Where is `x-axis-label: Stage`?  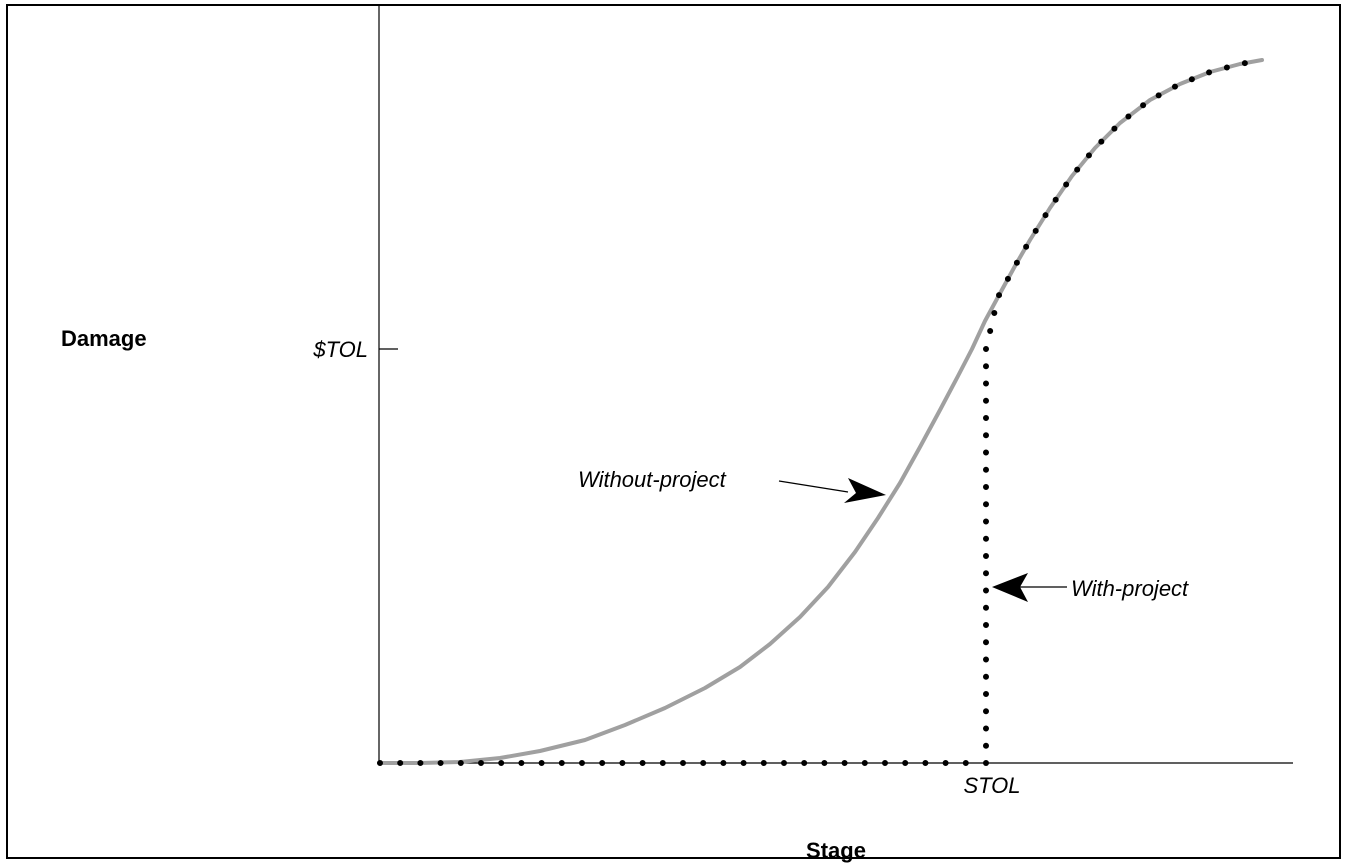 x-axis-label: Stage is located at coordinates (836, 850).